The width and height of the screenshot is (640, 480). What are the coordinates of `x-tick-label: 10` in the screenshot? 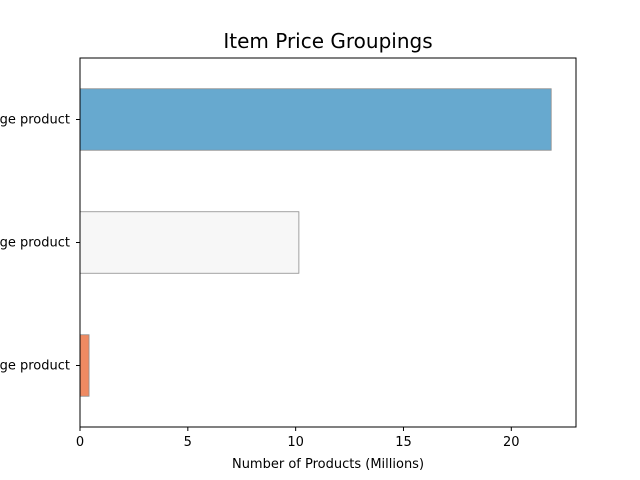 It's located at (295, 442).